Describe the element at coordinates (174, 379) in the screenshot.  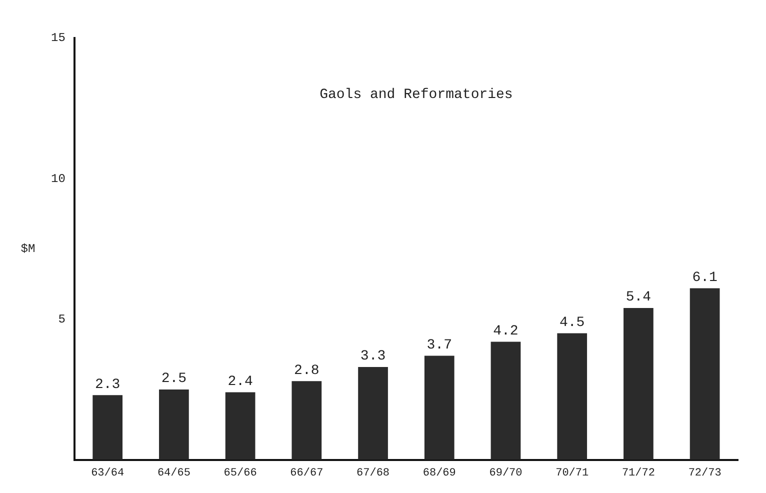
I see `data-label: 2.5` at that location.